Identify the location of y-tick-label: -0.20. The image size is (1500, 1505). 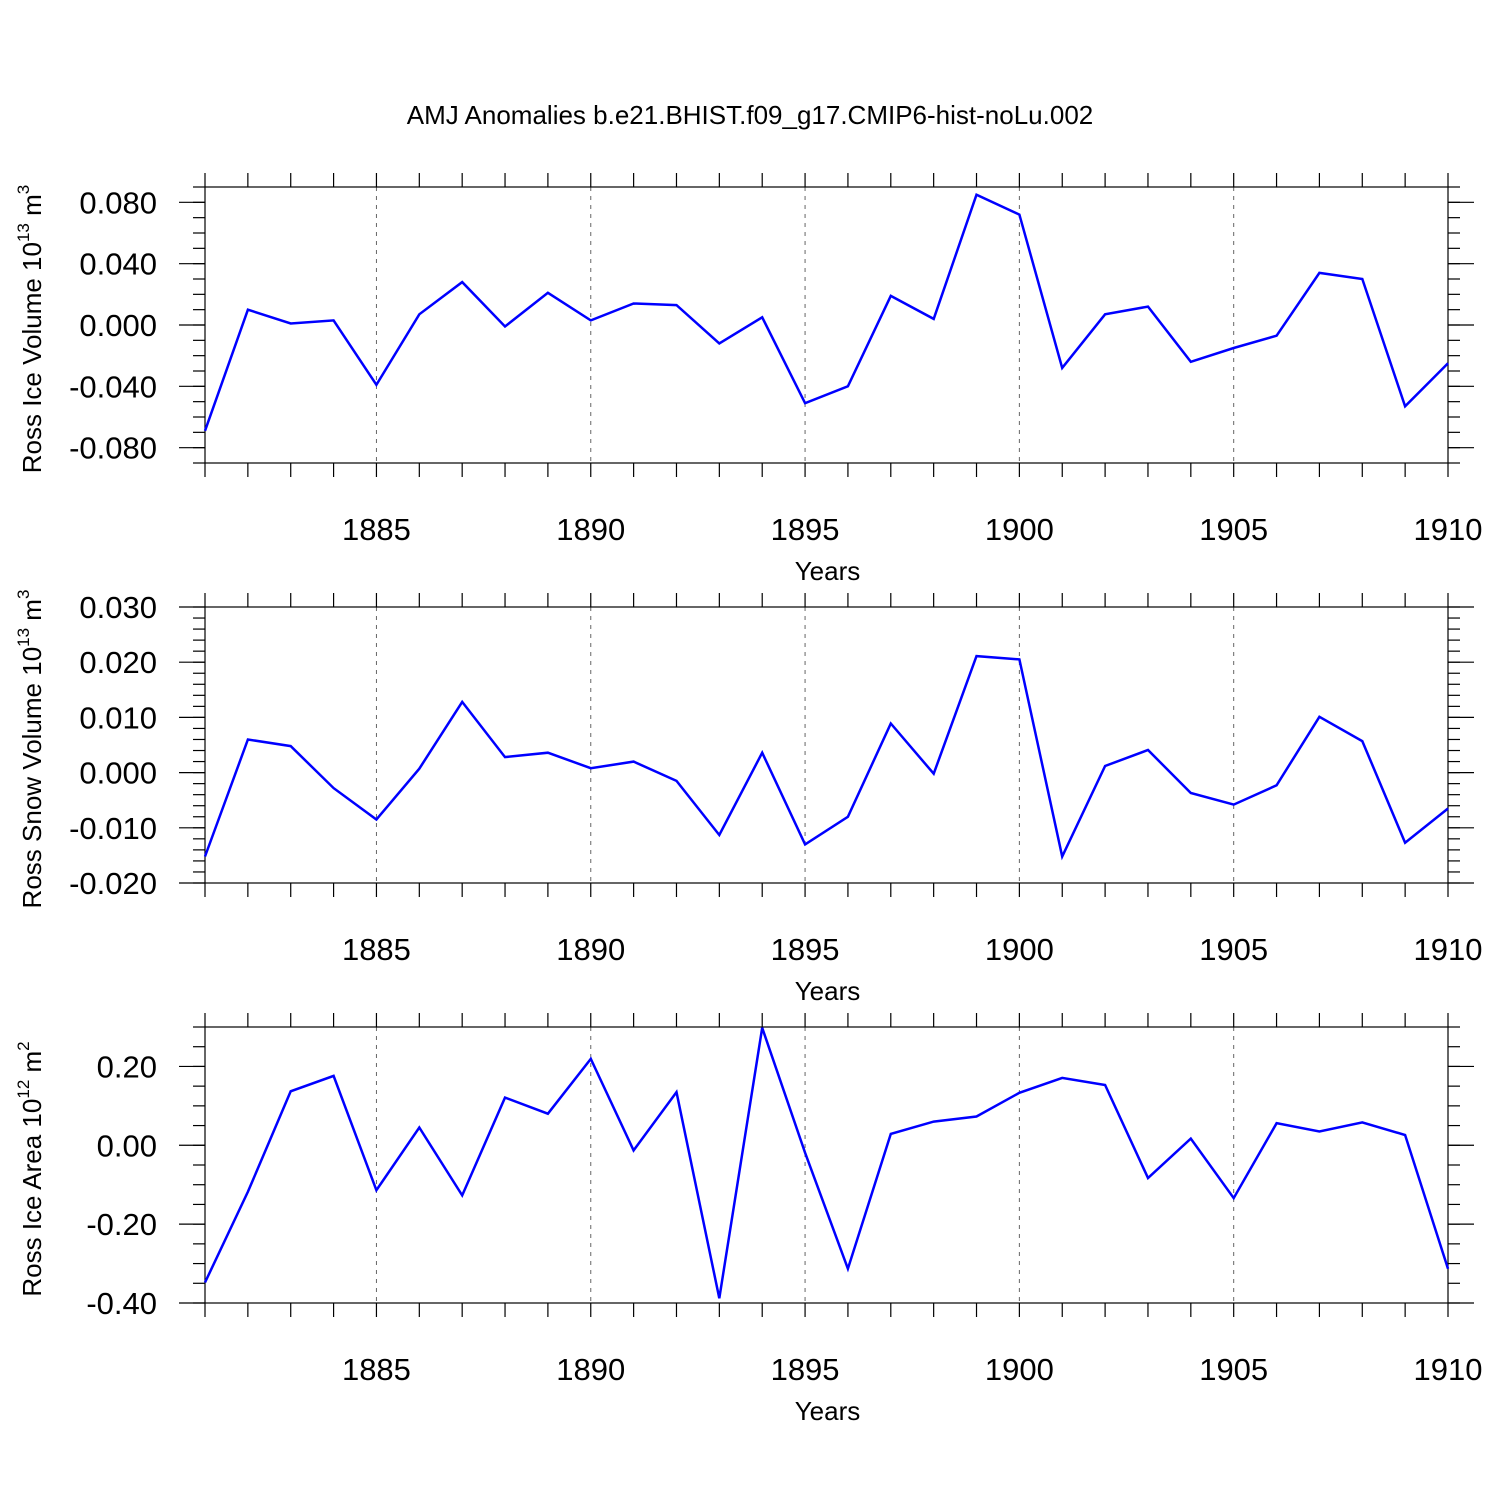
(121, 1224).